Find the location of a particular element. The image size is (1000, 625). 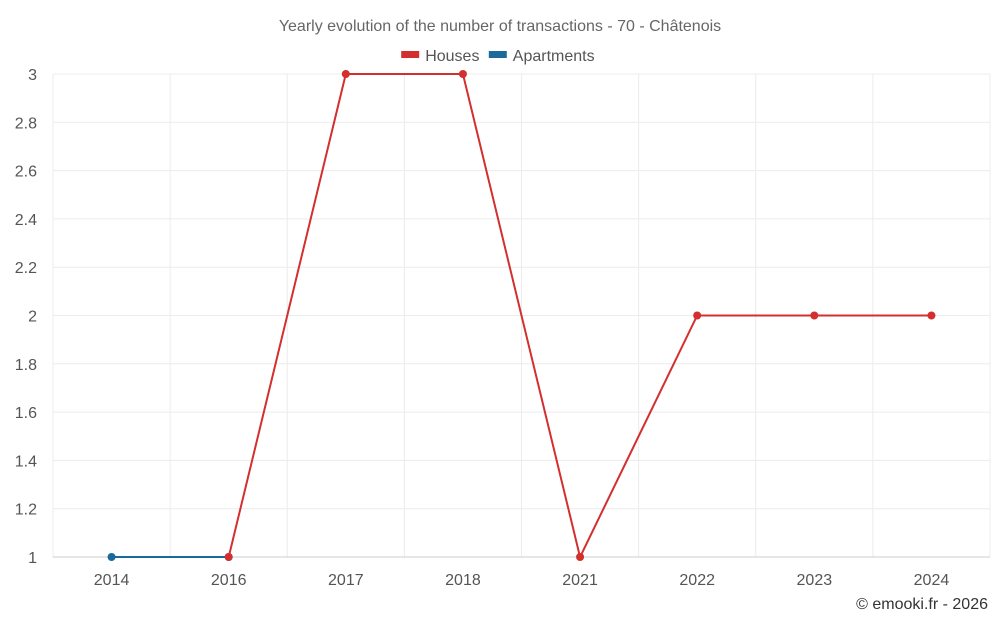

x-tick-label: 2022 is located at coordinates (697, 580).